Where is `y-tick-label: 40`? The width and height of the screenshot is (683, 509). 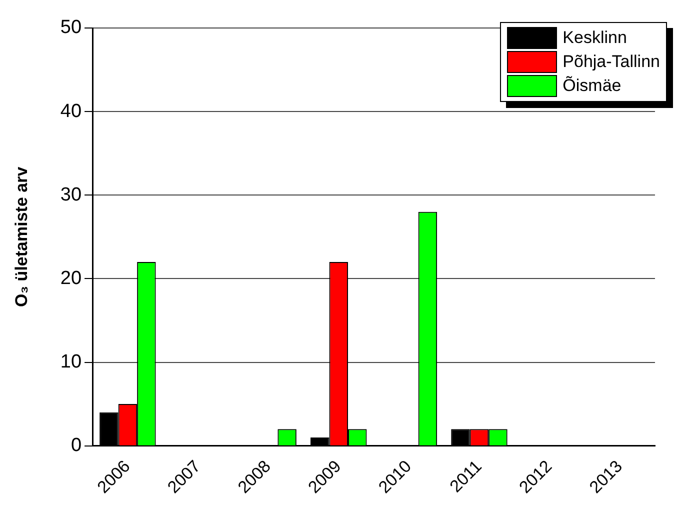
y-tick-label: 40 is located at coordinates (71, 111).